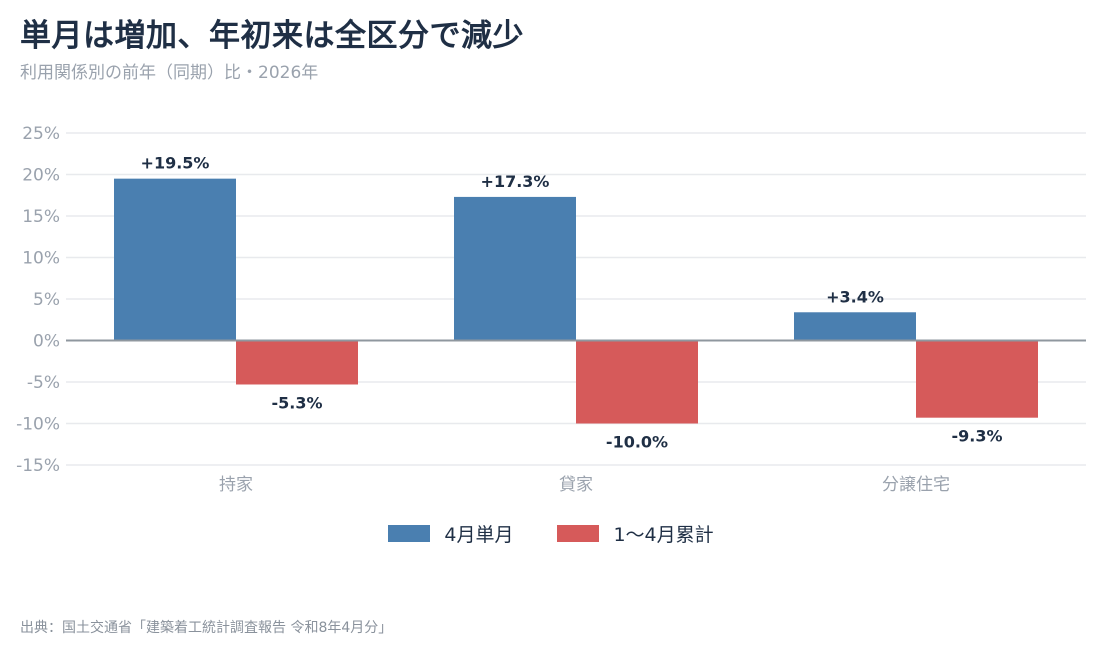 This screenshot has width=1102, height=649. What do you see at coordinates (46, 342) in the screenshot?
I see `y-tick-label: 0%` at bounding box center [46, 342].